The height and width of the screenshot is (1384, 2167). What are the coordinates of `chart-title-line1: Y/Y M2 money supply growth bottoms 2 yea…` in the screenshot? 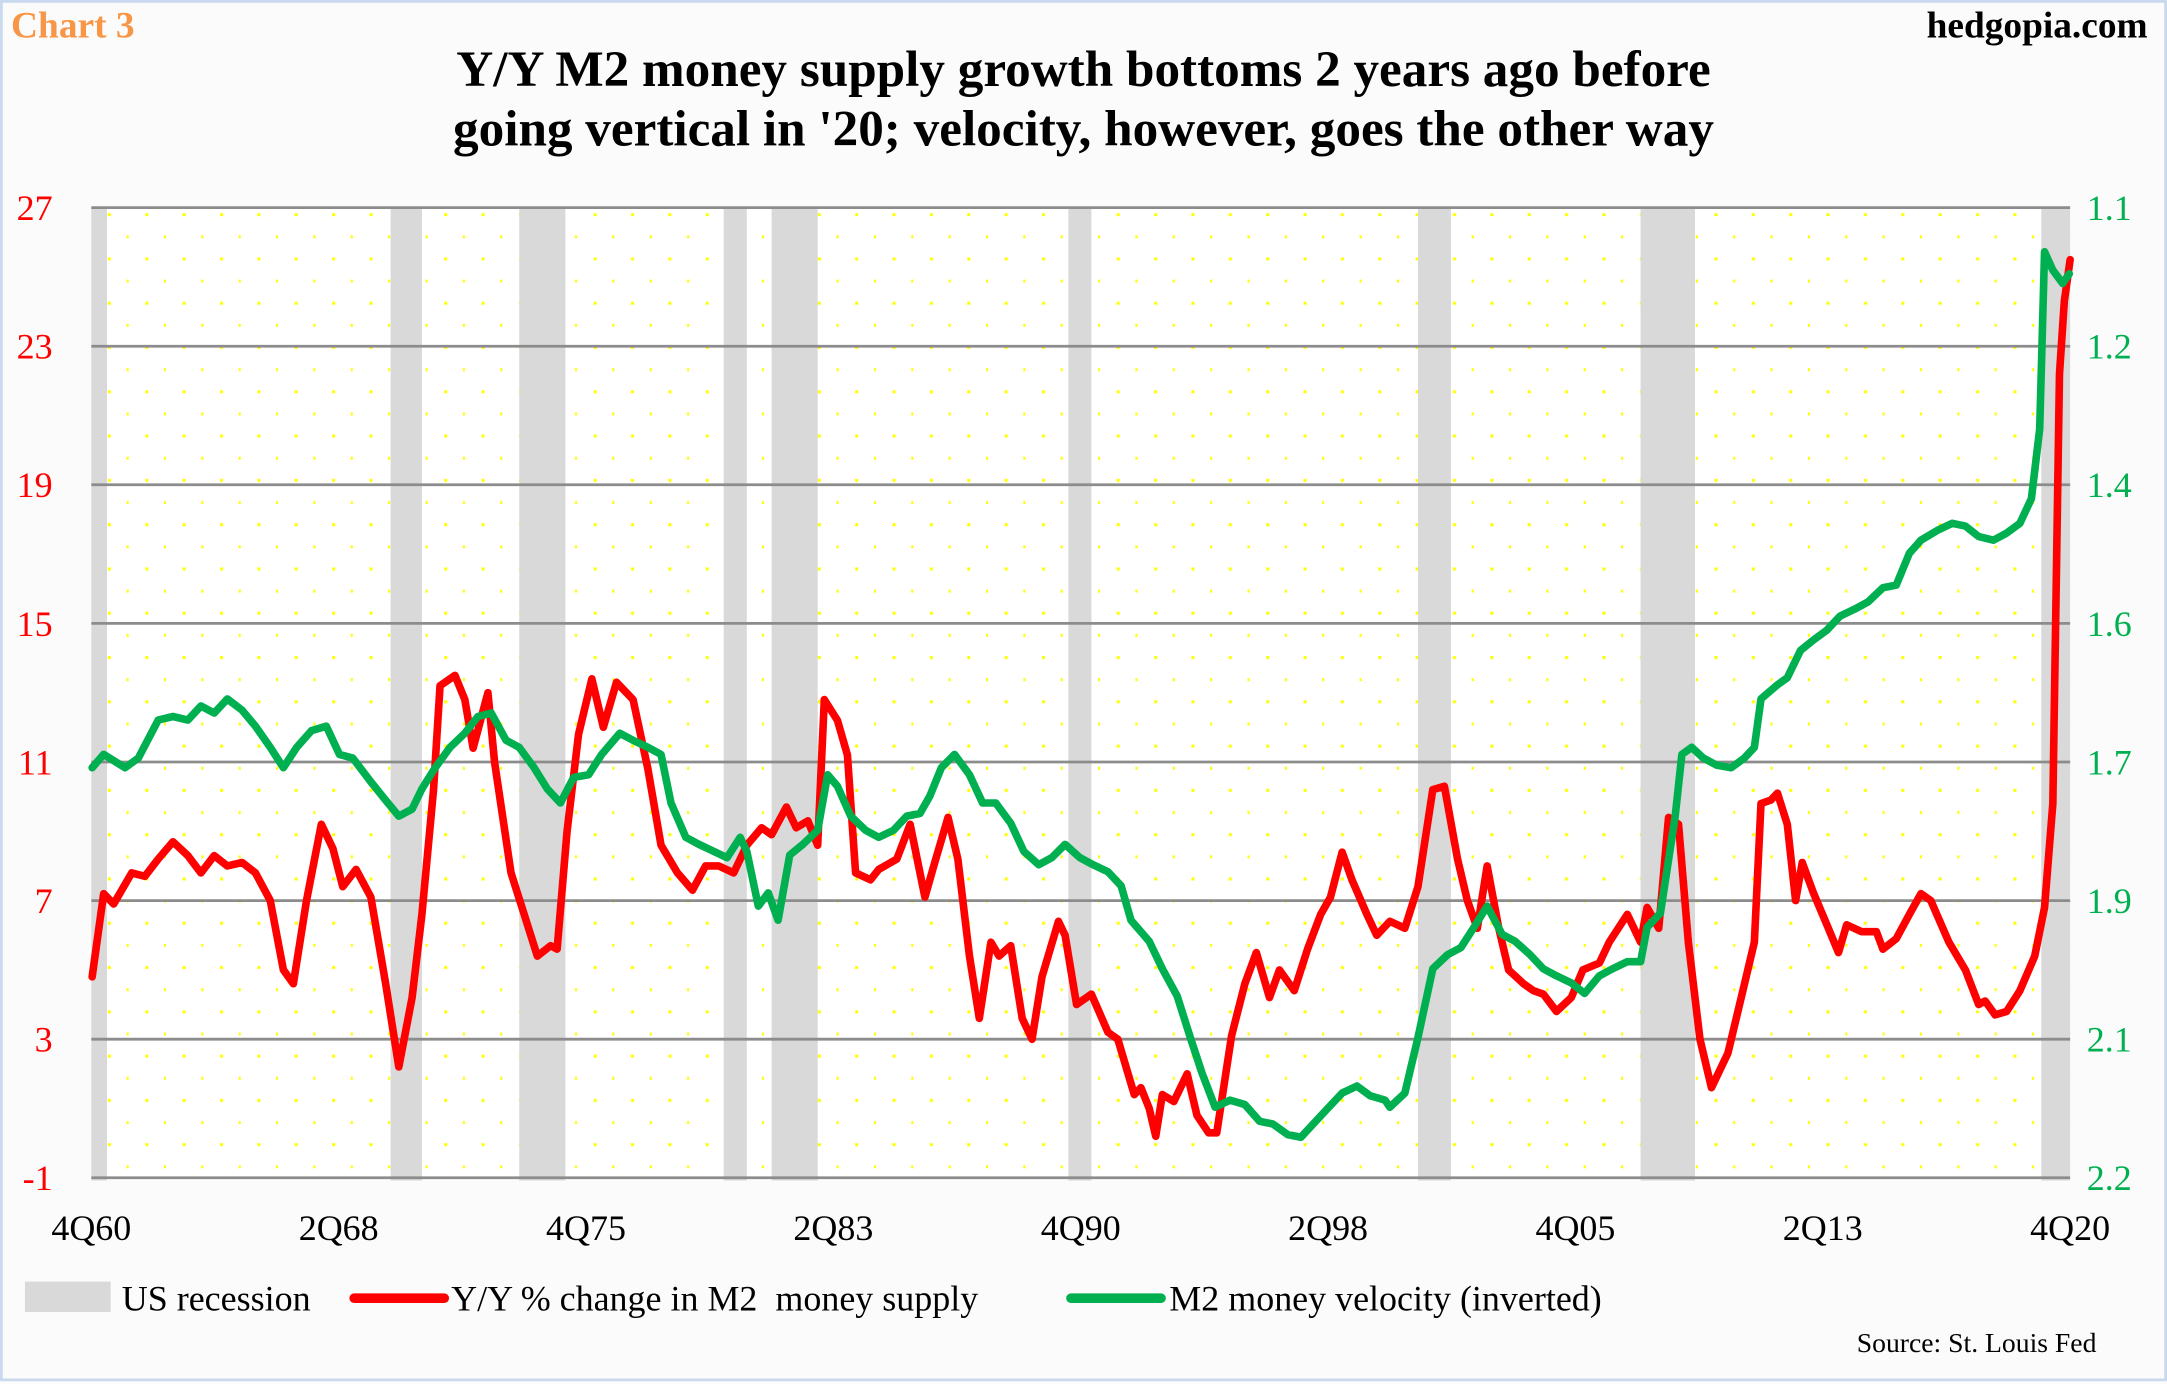 It's located at (1083, 69).